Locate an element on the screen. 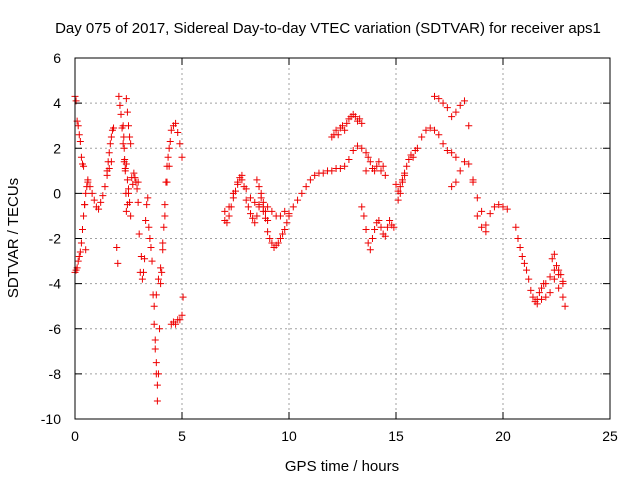 Image resolution: width=640 pixels, height=480 pixels. y-tick-label: -4 is located at coordinates (55, 284).